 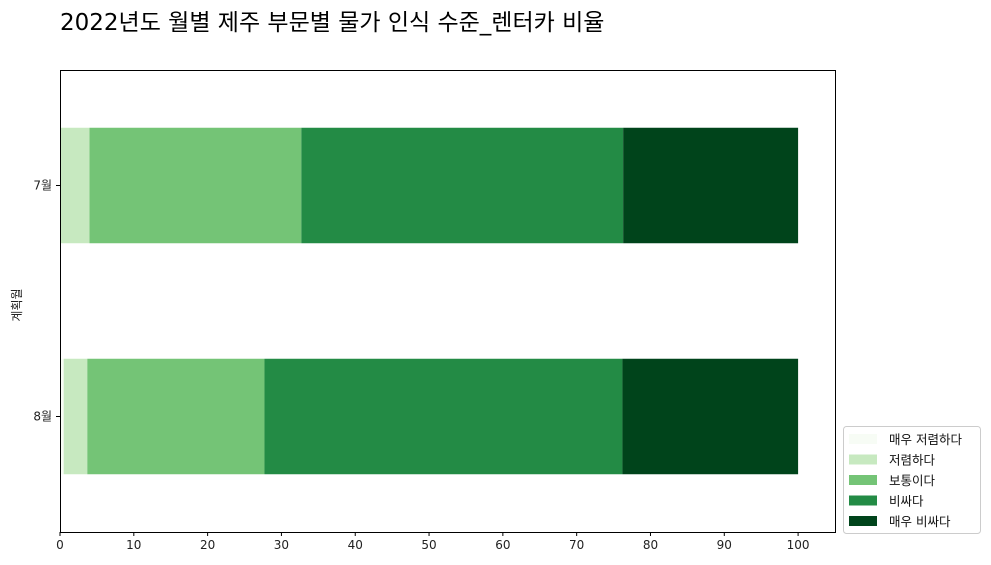 I want to click on legend-label: 매우 저렴하다, so click(x=925, y=439).